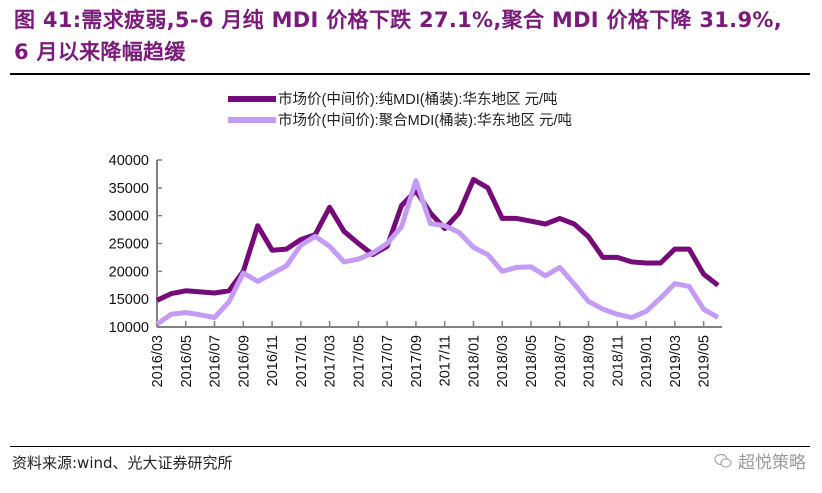 Image resolution: width=822 pixels, height=493 pixels. Describe the element at coordinates (129, 245) in the screenshot. I see `y-tick-label: 25000` at that location.